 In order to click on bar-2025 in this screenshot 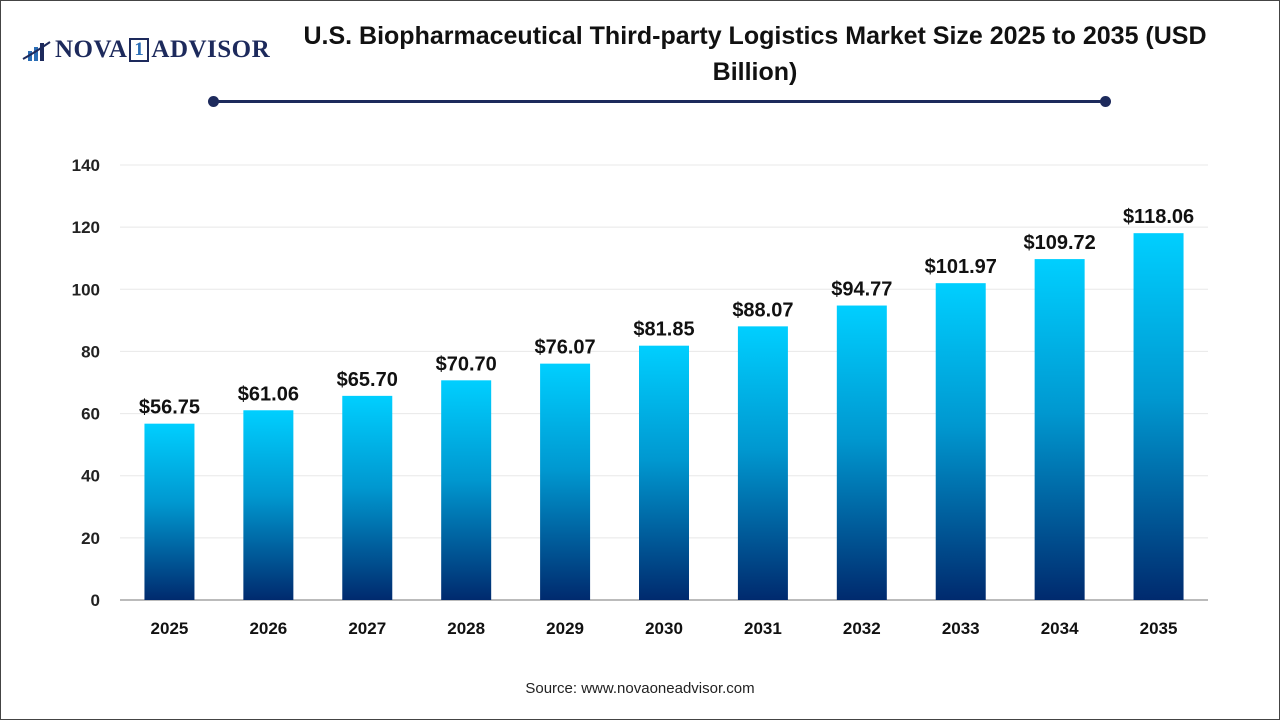, I will do `click(169, 511)`.